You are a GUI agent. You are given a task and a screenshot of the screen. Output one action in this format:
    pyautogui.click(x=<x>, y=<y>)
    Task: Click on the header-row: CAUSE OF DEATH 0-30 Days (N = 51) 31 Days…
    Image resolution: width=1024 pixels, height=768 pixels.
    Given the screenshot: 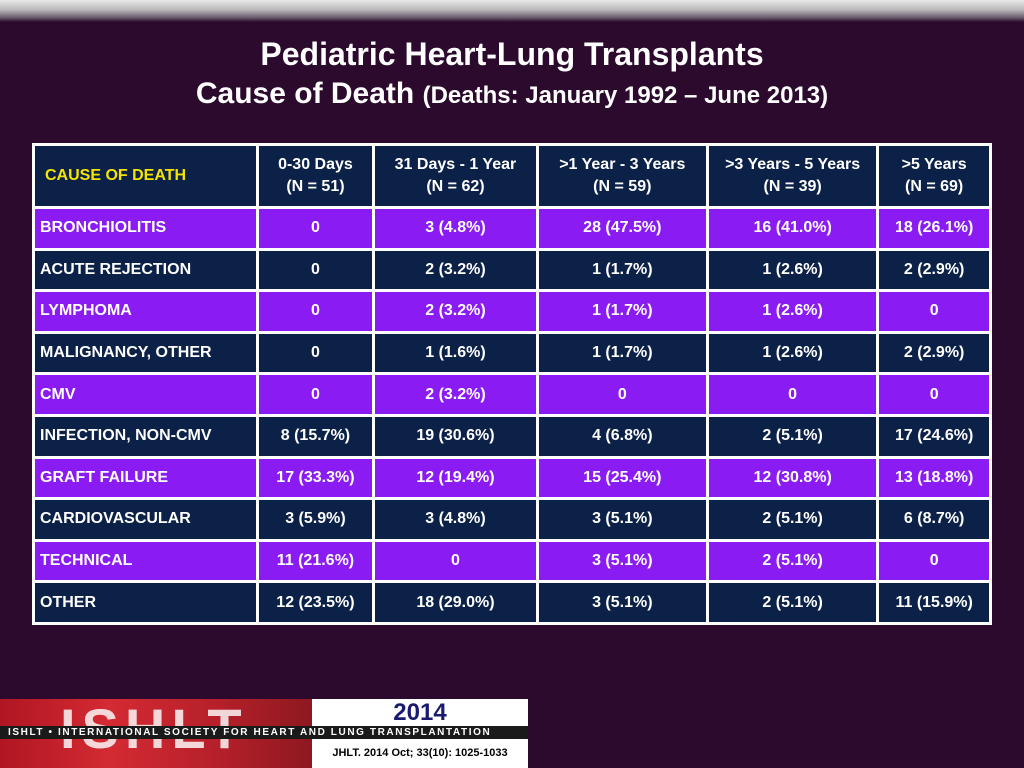 What is the action you would take?
    pyautogui.click(x=512, y=176)
    